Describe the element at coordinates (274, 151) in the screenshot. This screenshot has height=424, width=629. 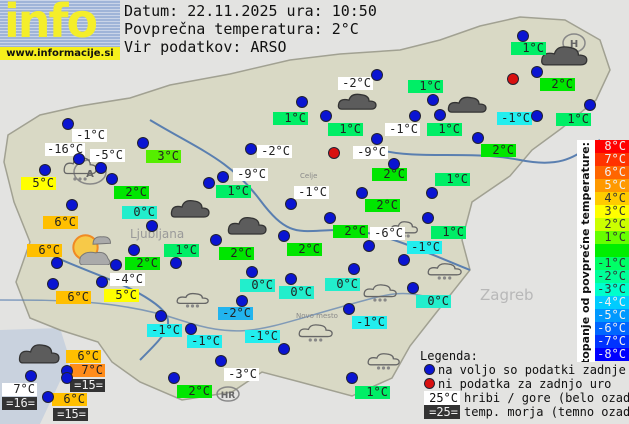
I see `station-temperature: -2°C` at that location.